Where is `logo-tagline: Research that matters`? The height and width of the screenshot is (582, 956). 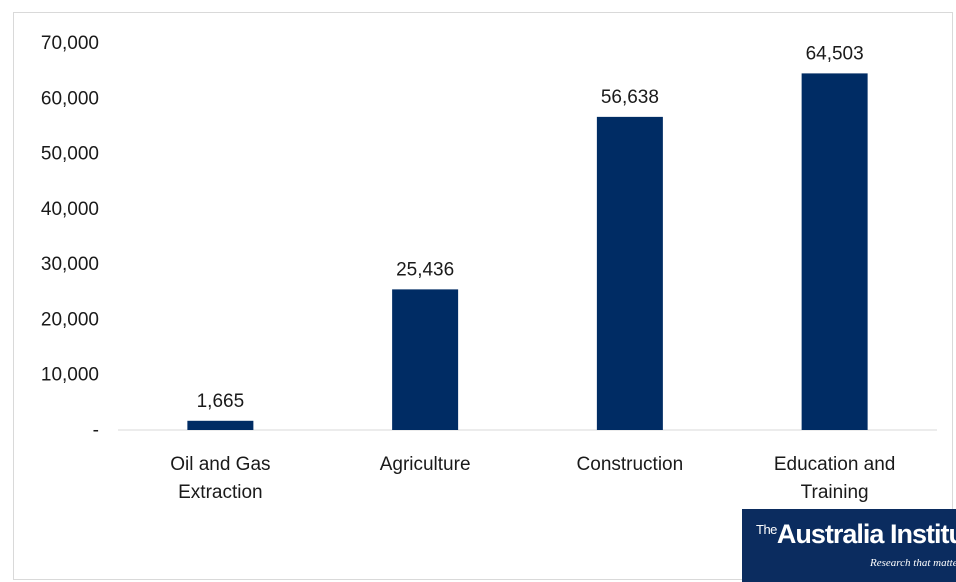
logo-tagline: Research that matters is located at coordinates (913, 563).